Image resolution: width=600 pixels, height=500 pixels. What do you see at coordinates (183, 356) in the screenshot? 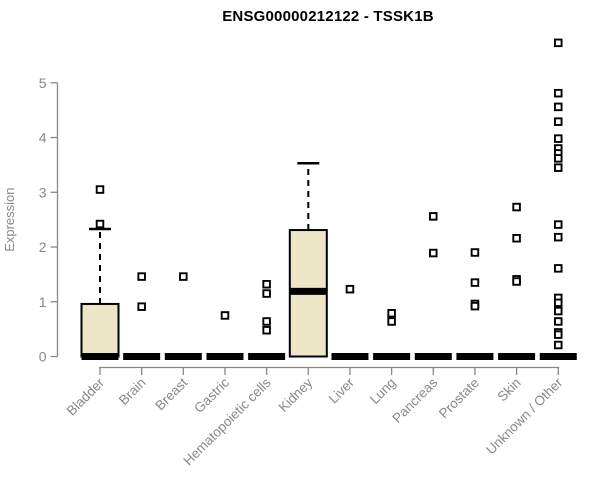
I see `collapsed-box-breast` at bounding box center [183, 356].